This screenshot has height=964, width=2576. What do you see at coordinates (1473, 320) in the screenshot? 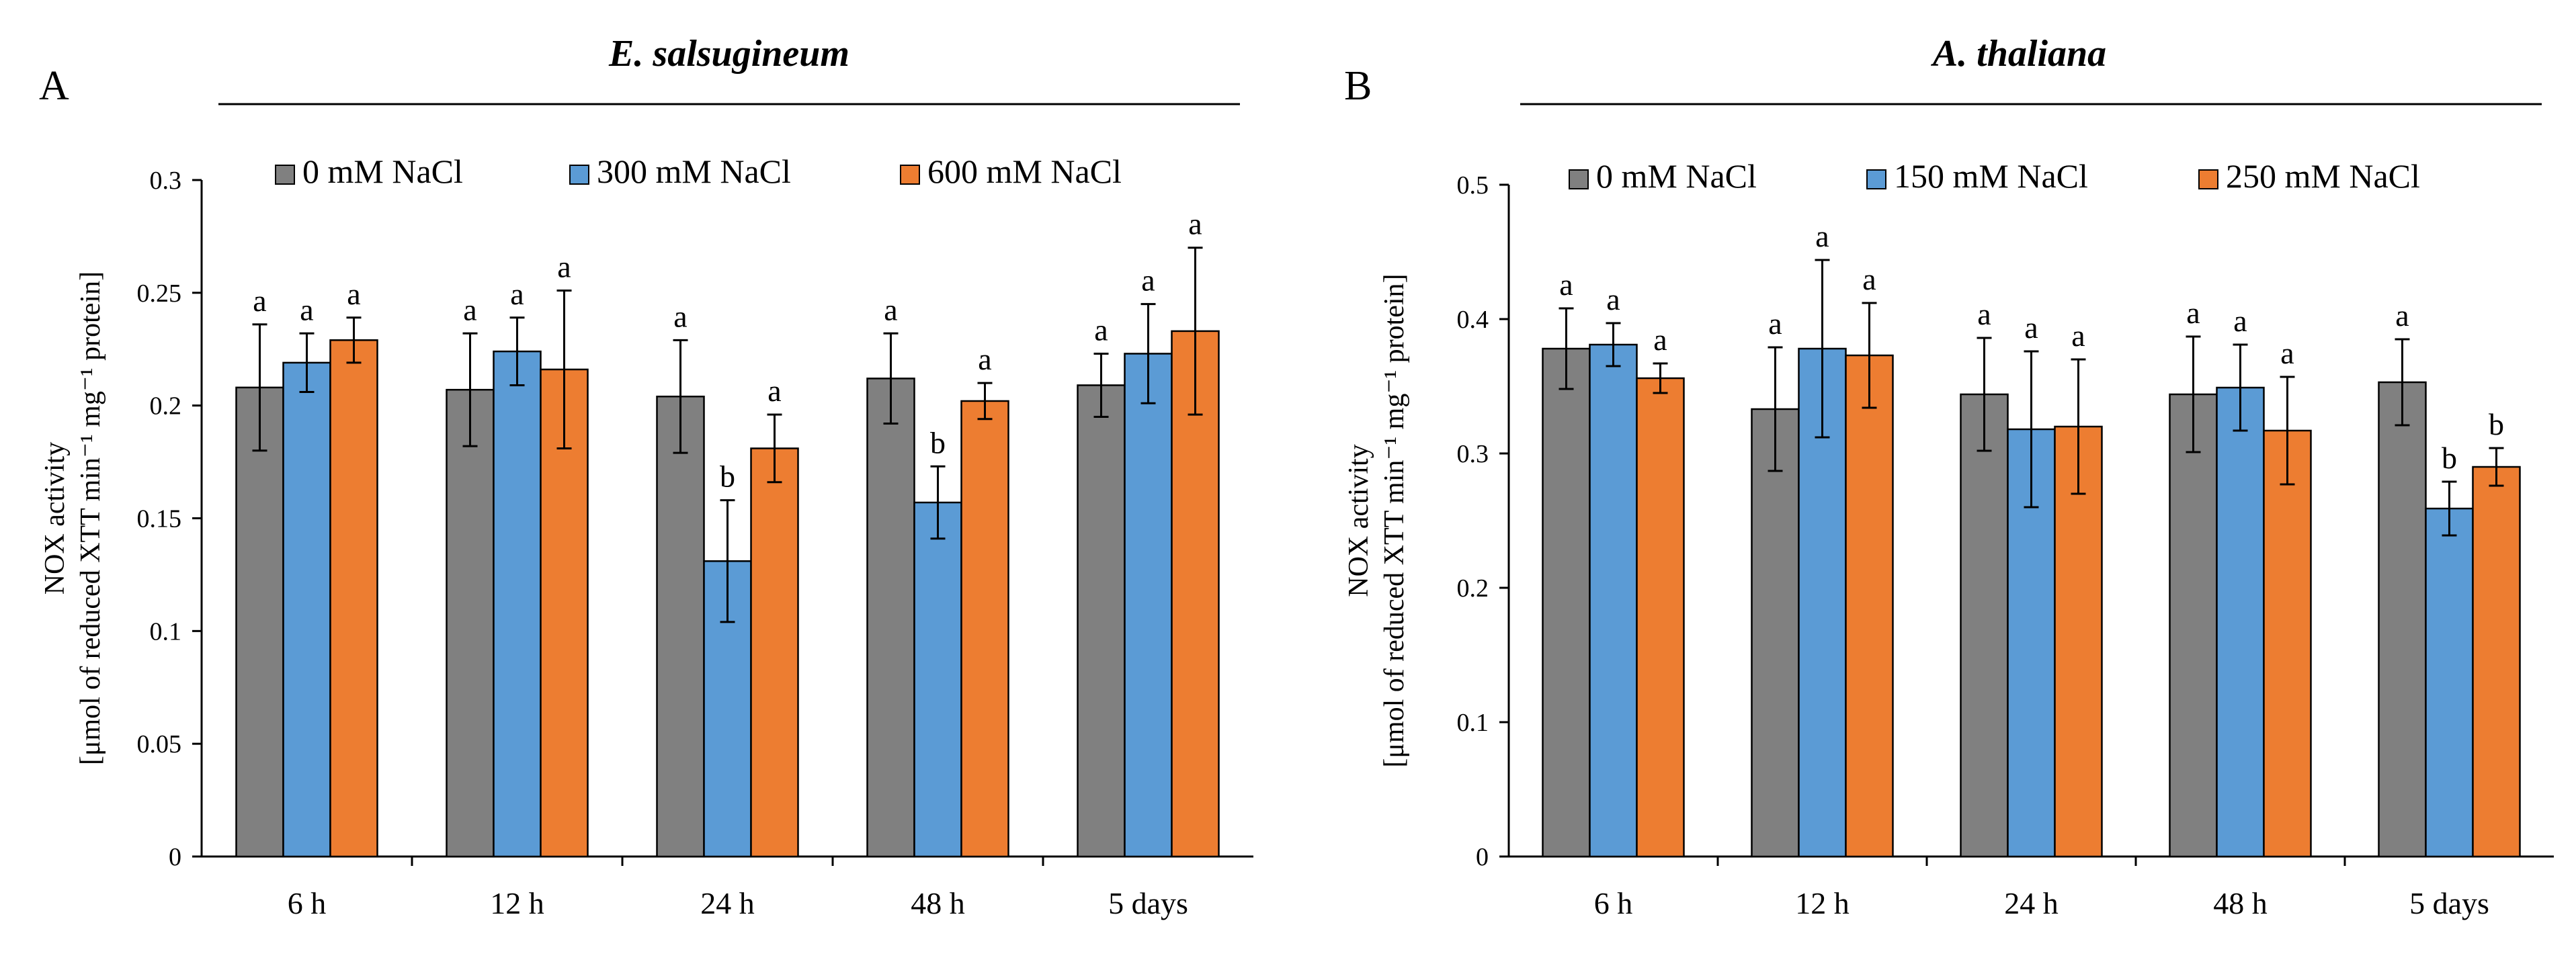
I see `y-tick-label: 0.4` at bounding box center [1473, 320].